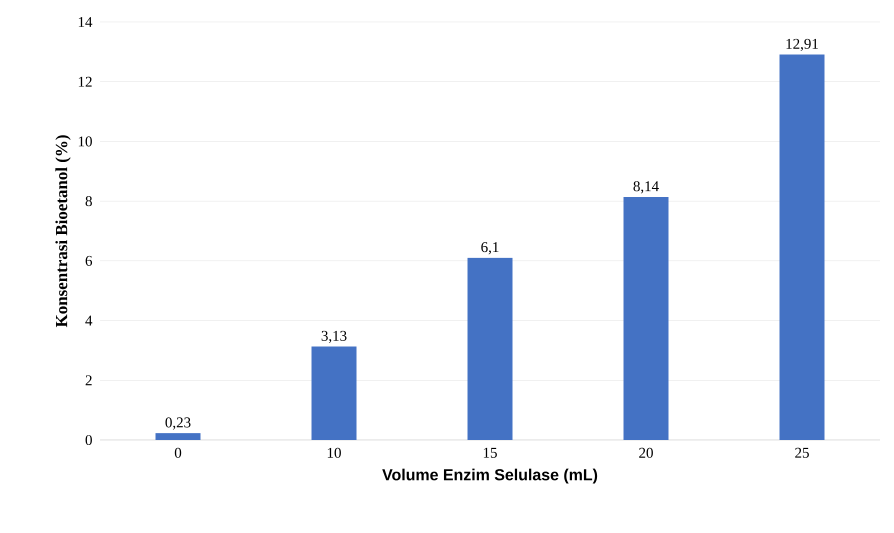  I want to click on y-tick-label: 2, so click(89, 380).